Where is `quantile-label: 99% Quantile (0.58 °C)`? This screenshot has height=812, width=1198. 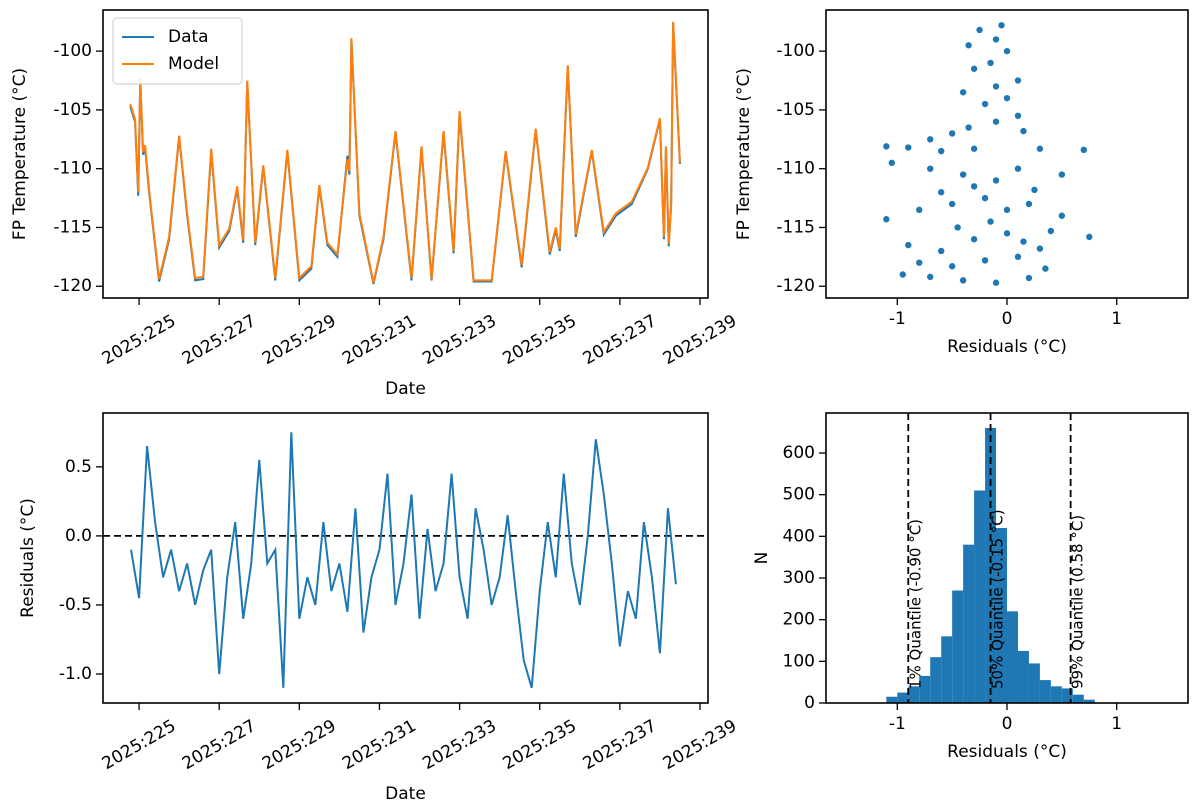 quantile-label: 99% Quantile (0.58 °C) is located at coordinates (1078, 602).